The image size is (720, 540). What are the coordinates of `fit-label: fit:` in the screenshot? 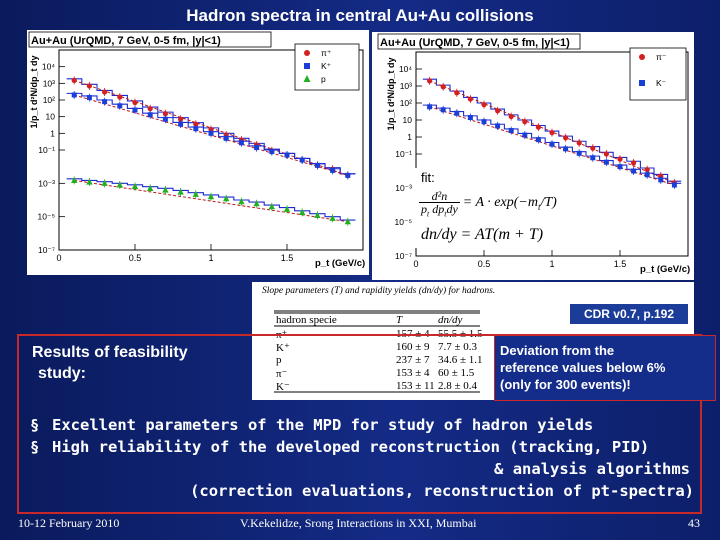 It's located at (428, 177).